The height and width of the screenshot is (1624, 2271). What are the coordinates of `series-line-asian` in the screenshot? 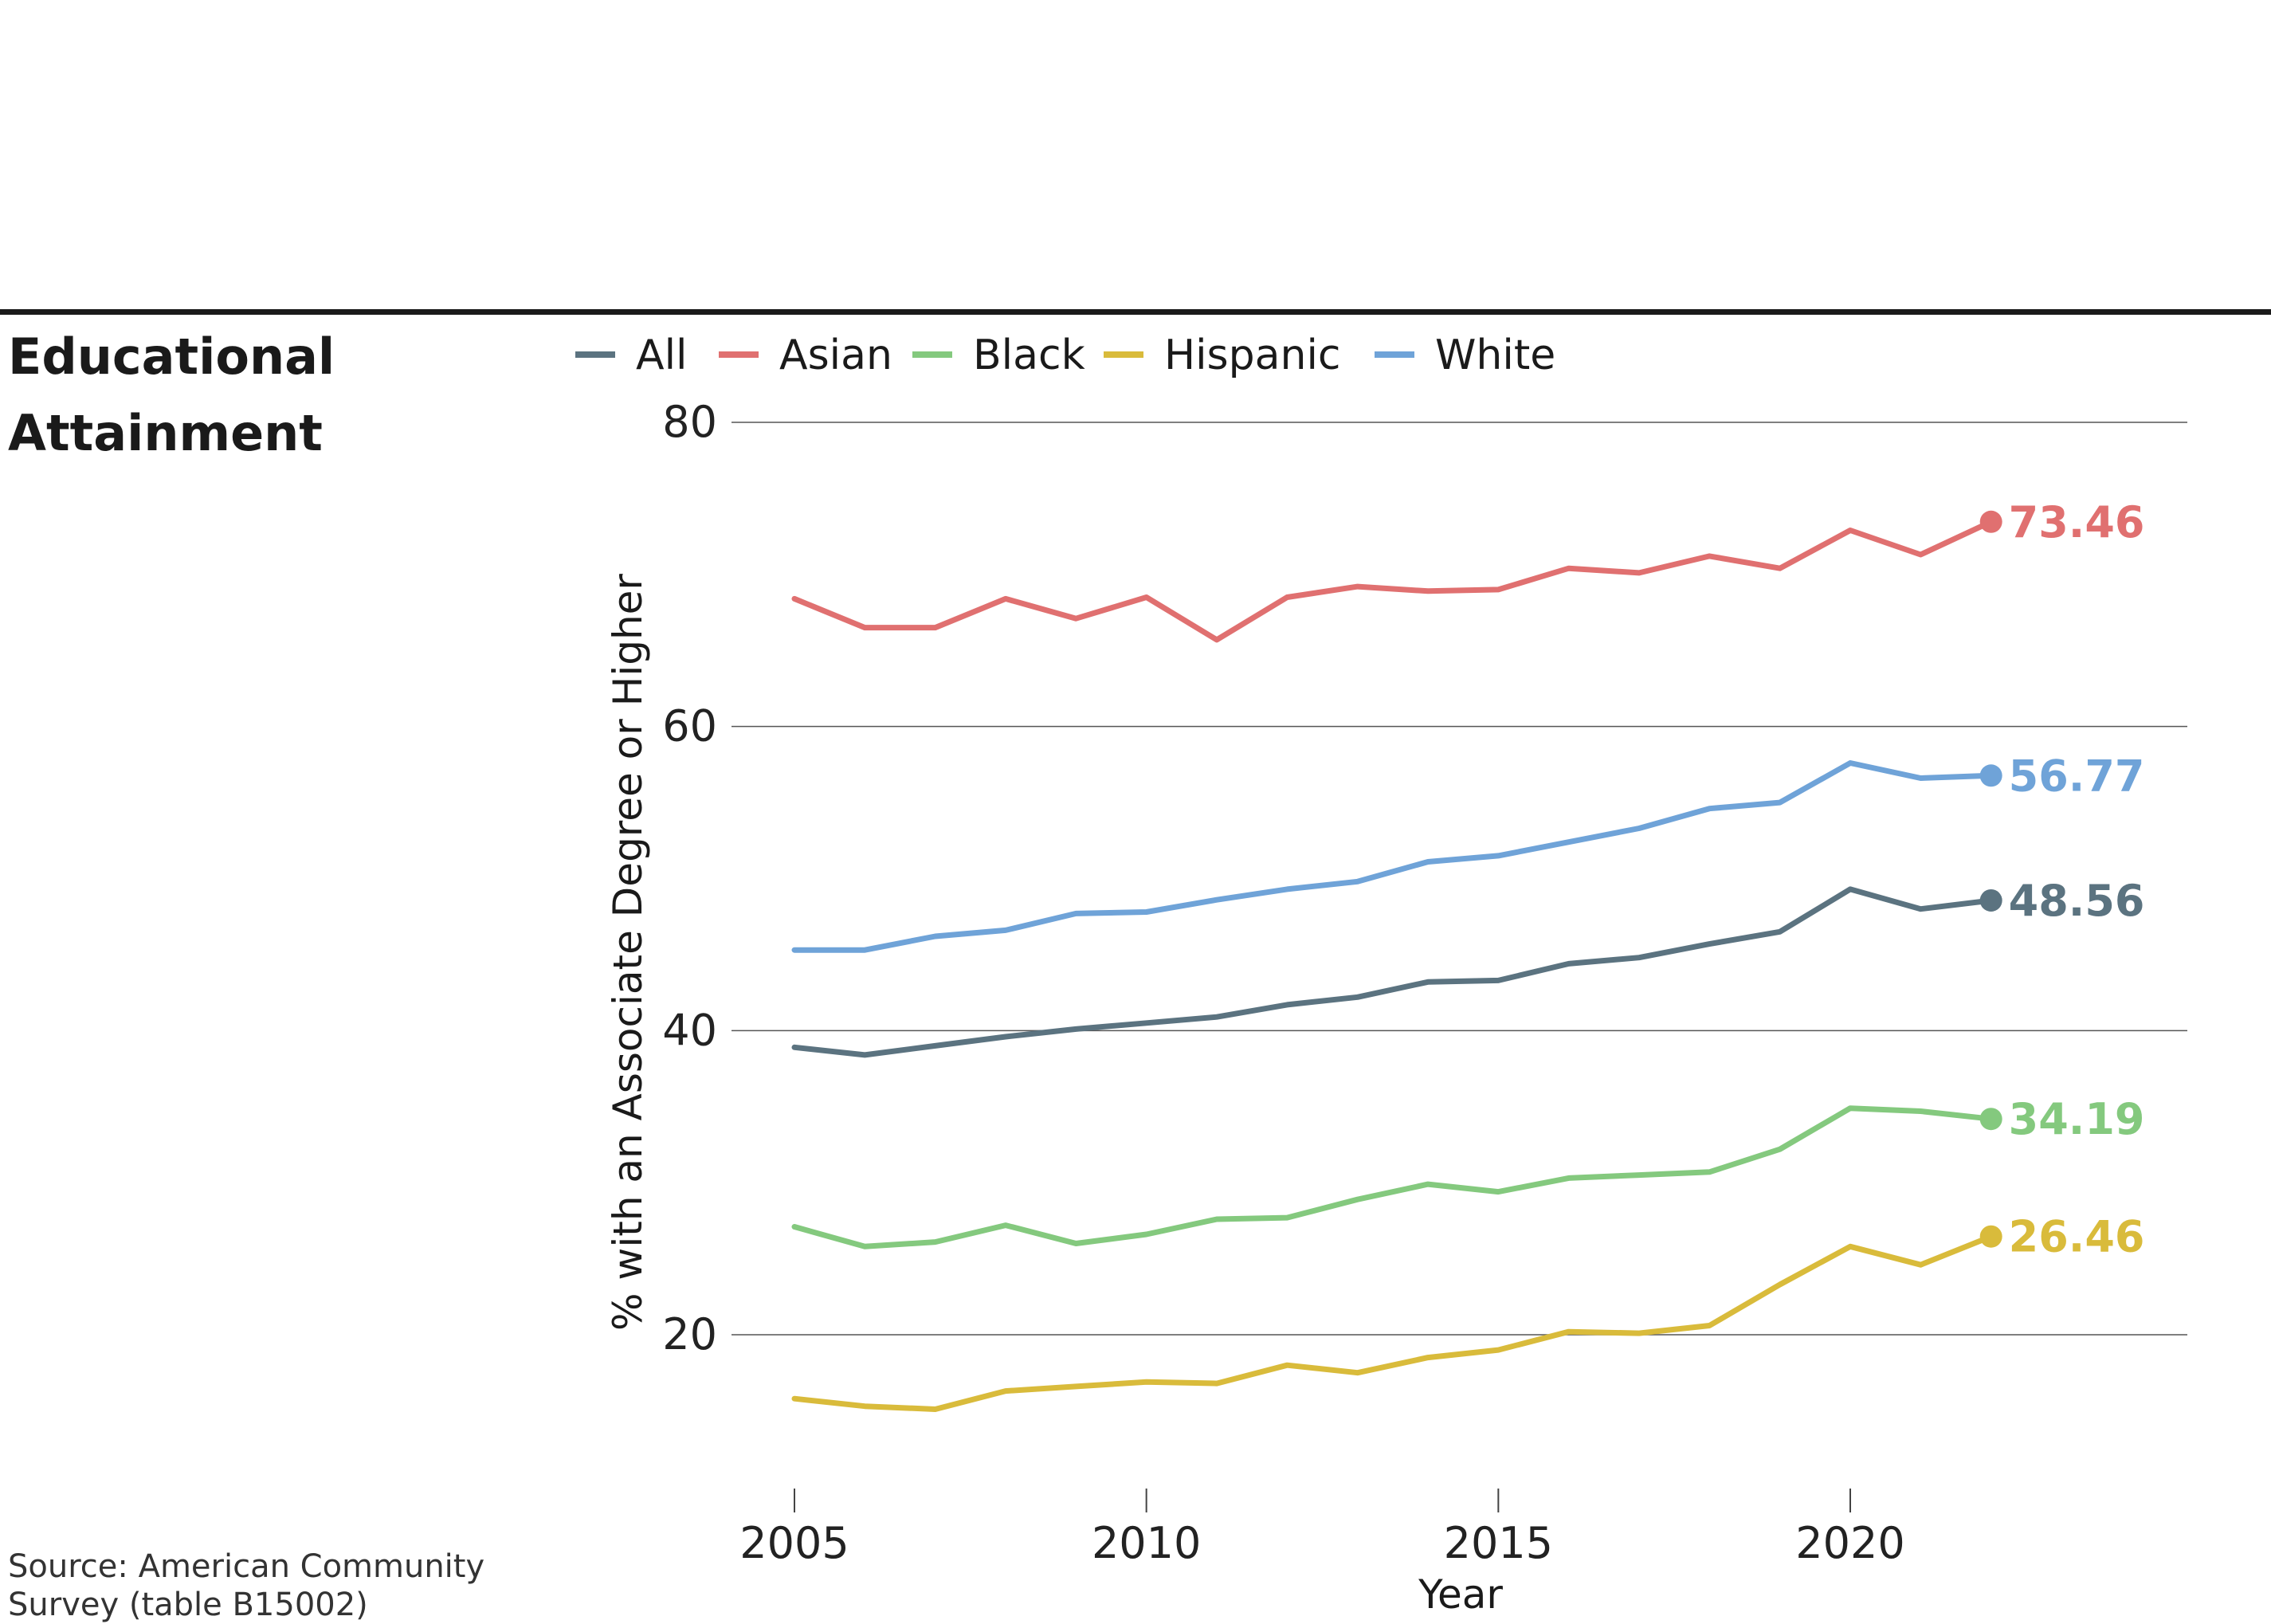 It's located at (1392, 581).